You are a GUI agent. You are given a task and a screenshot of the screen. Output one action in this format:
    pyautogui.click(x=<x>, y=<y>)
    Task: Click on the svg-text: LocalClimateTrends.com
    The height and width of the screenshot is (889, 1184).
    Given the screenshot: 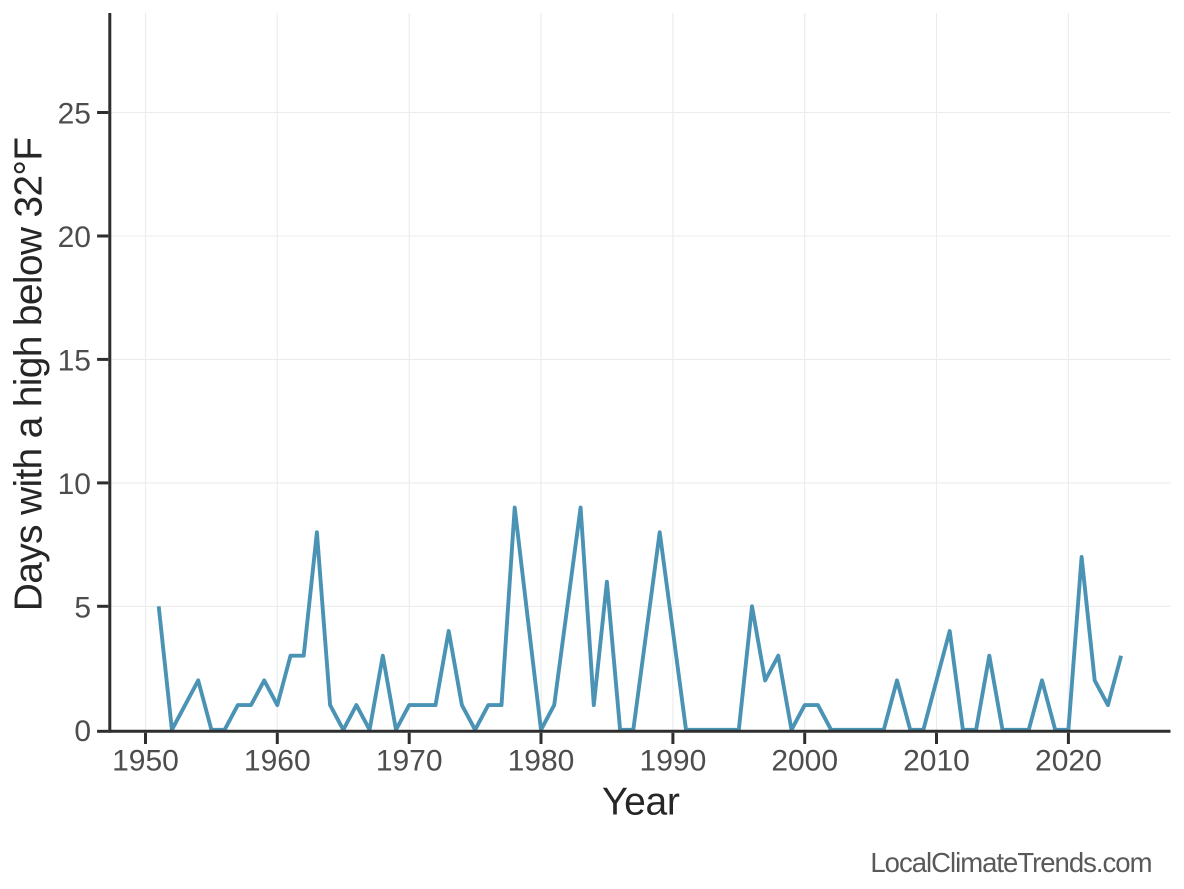 What is the action you would take?
    pyautogui.click(x=1010, y=862)
    